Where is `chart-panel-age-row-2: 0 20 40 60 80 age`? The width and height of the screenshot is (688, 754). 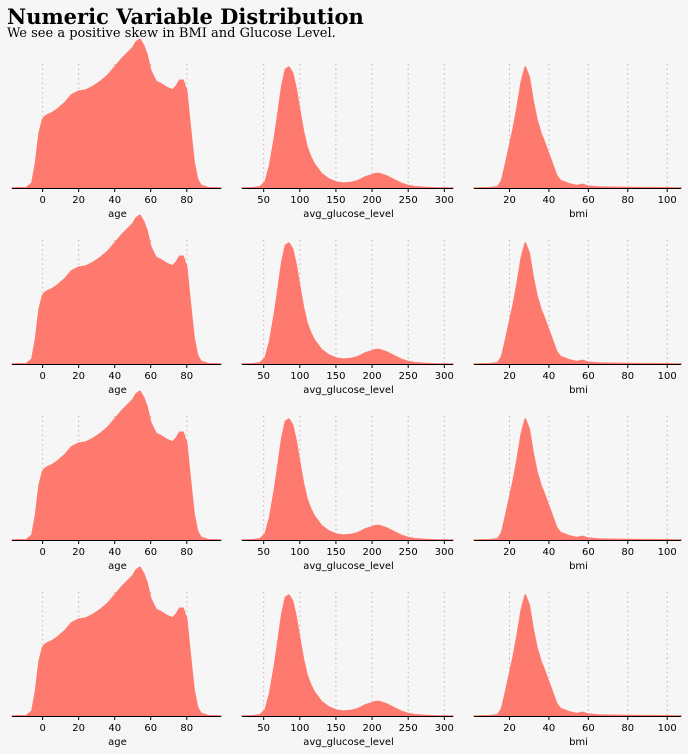
chart-panel-age-row-2: 0 20 40 60 80 age is located at coordinates (116, 305).